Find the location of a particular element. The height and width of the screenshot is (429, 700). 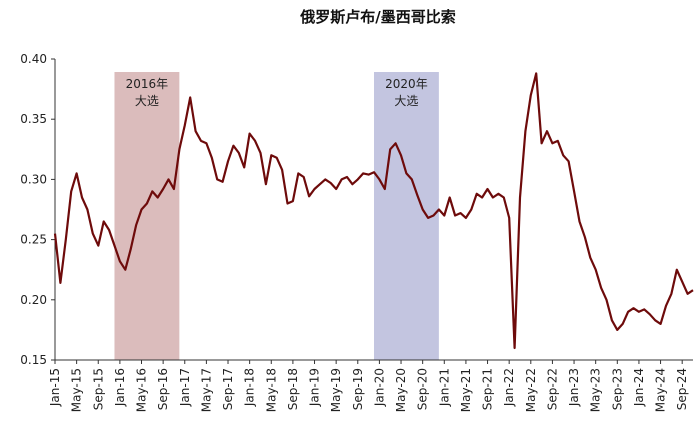

x-tick-label: May-19 is located at coordinates (336, 390).